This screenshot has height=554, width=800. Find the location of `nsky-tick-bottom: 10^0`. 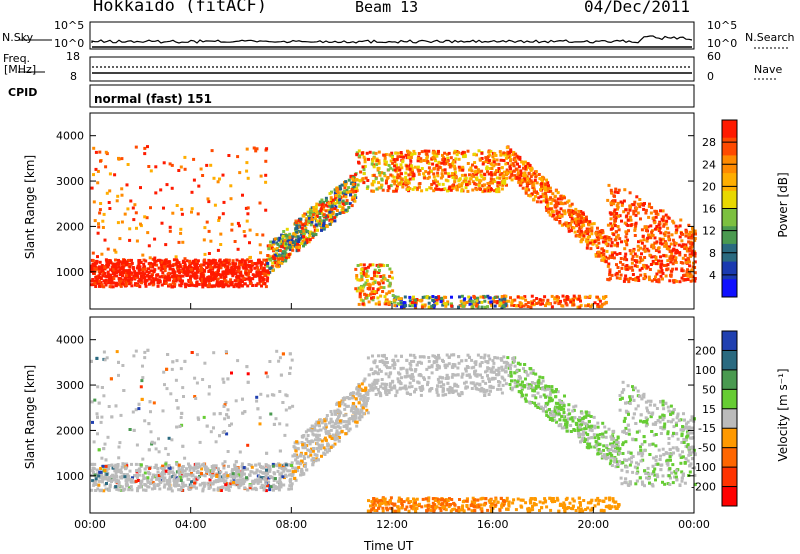

nsky-tick-bottom: 10^0 is located at coordinates (69, 43).